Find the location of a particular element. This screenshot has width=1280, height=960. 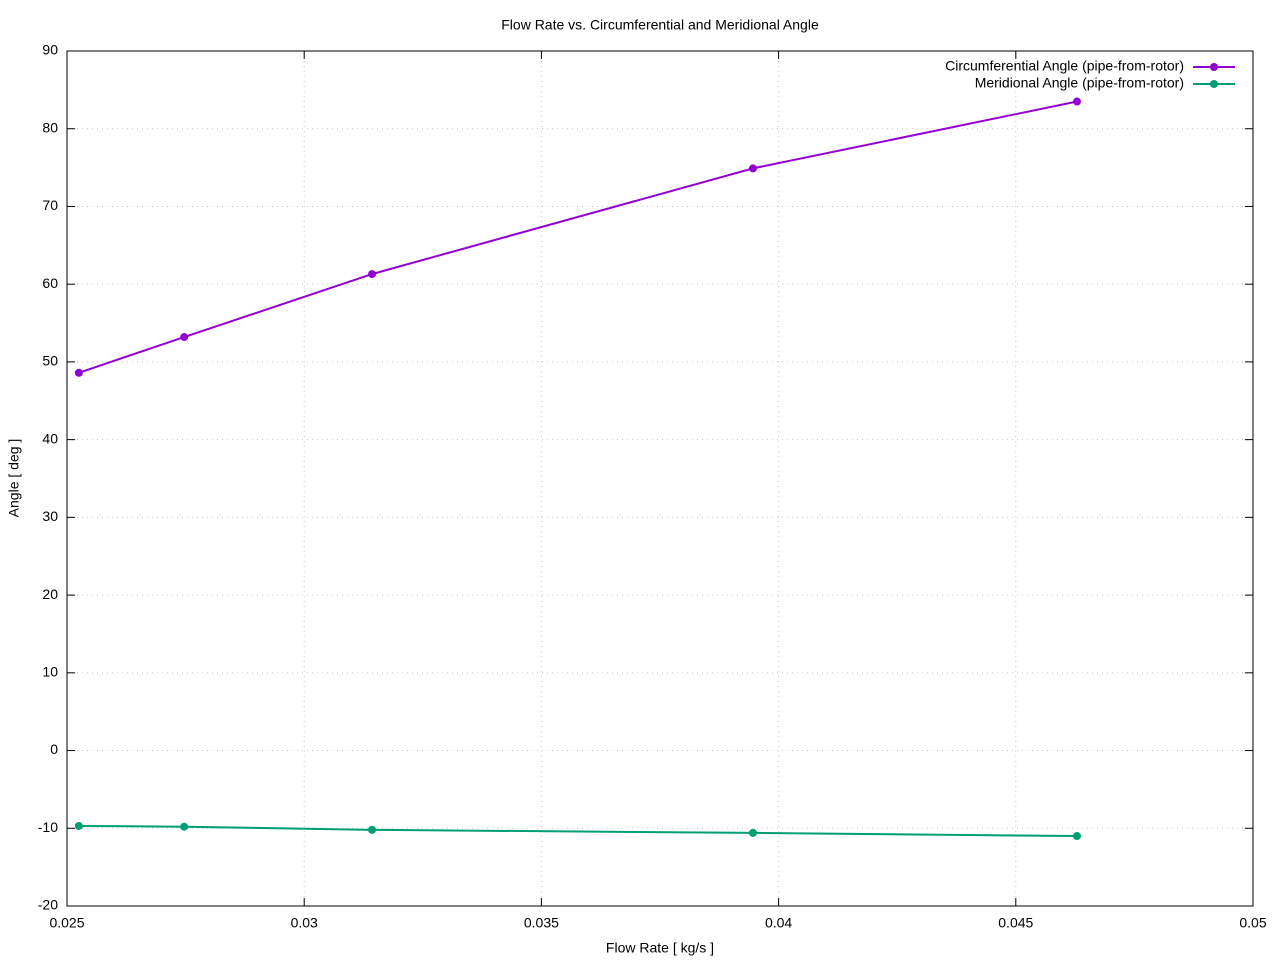

y-tick-label: -20 is located at coordinates (48, 905).